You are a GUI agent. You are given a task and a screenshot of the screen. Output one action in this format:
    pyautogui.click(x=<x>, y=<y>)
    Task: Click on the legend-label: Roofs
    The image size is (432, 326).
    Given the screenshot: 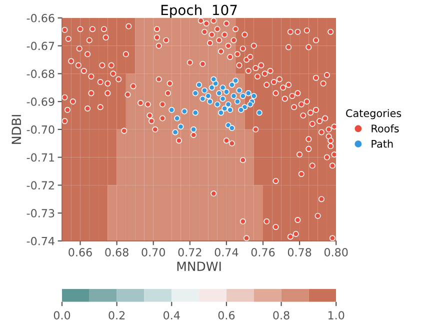 What is the action you would take?
    pyautogui.click(x=385, y=128)
    